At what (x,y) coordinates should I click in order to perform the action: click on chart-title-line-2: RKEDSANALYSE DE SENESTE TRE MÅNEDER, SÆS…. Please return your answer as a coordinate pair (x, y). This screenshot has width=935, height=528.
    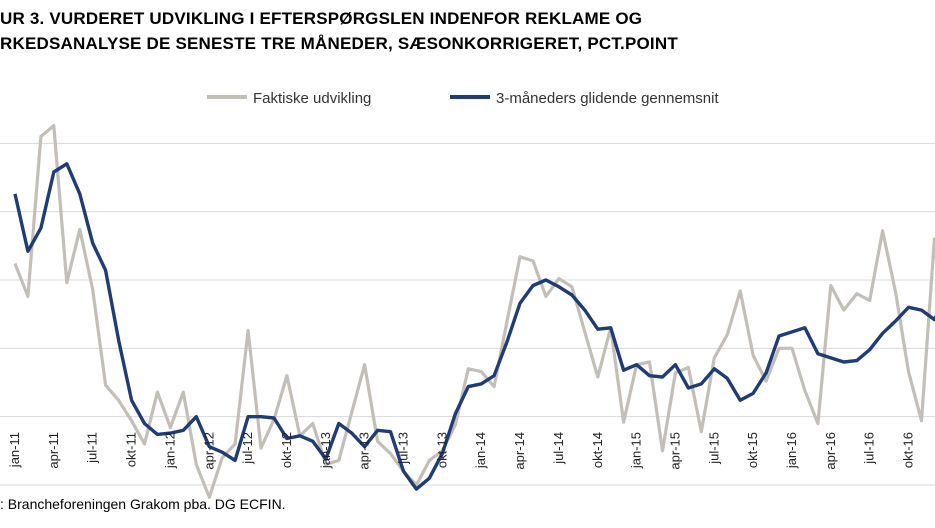
    Looking at the image, I should click on (339, 43).